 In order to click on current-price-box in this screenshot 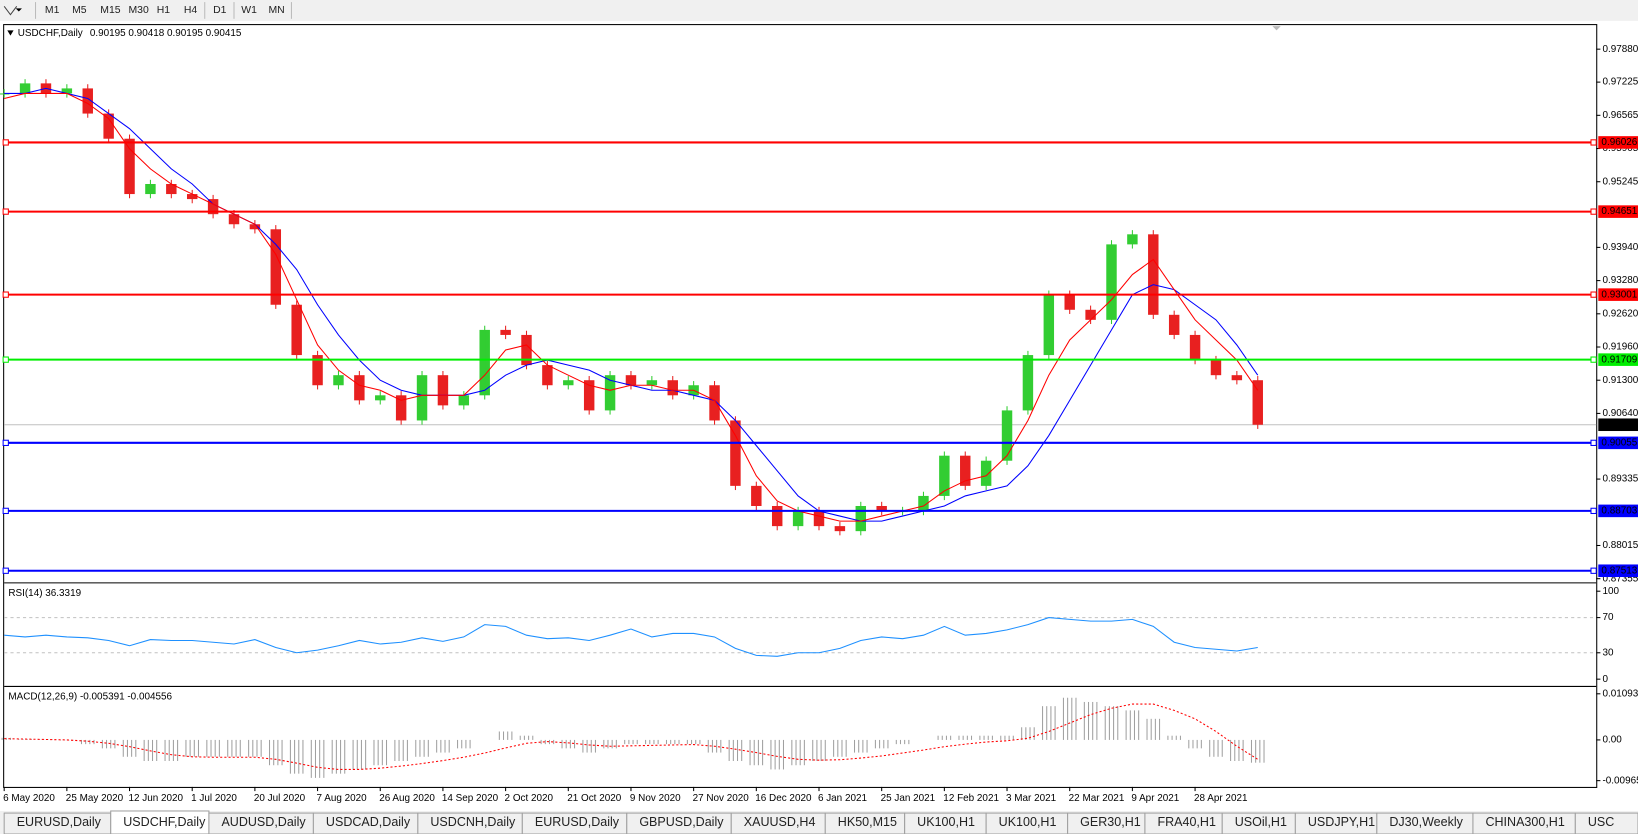, I will do `click(1618, 425)`.